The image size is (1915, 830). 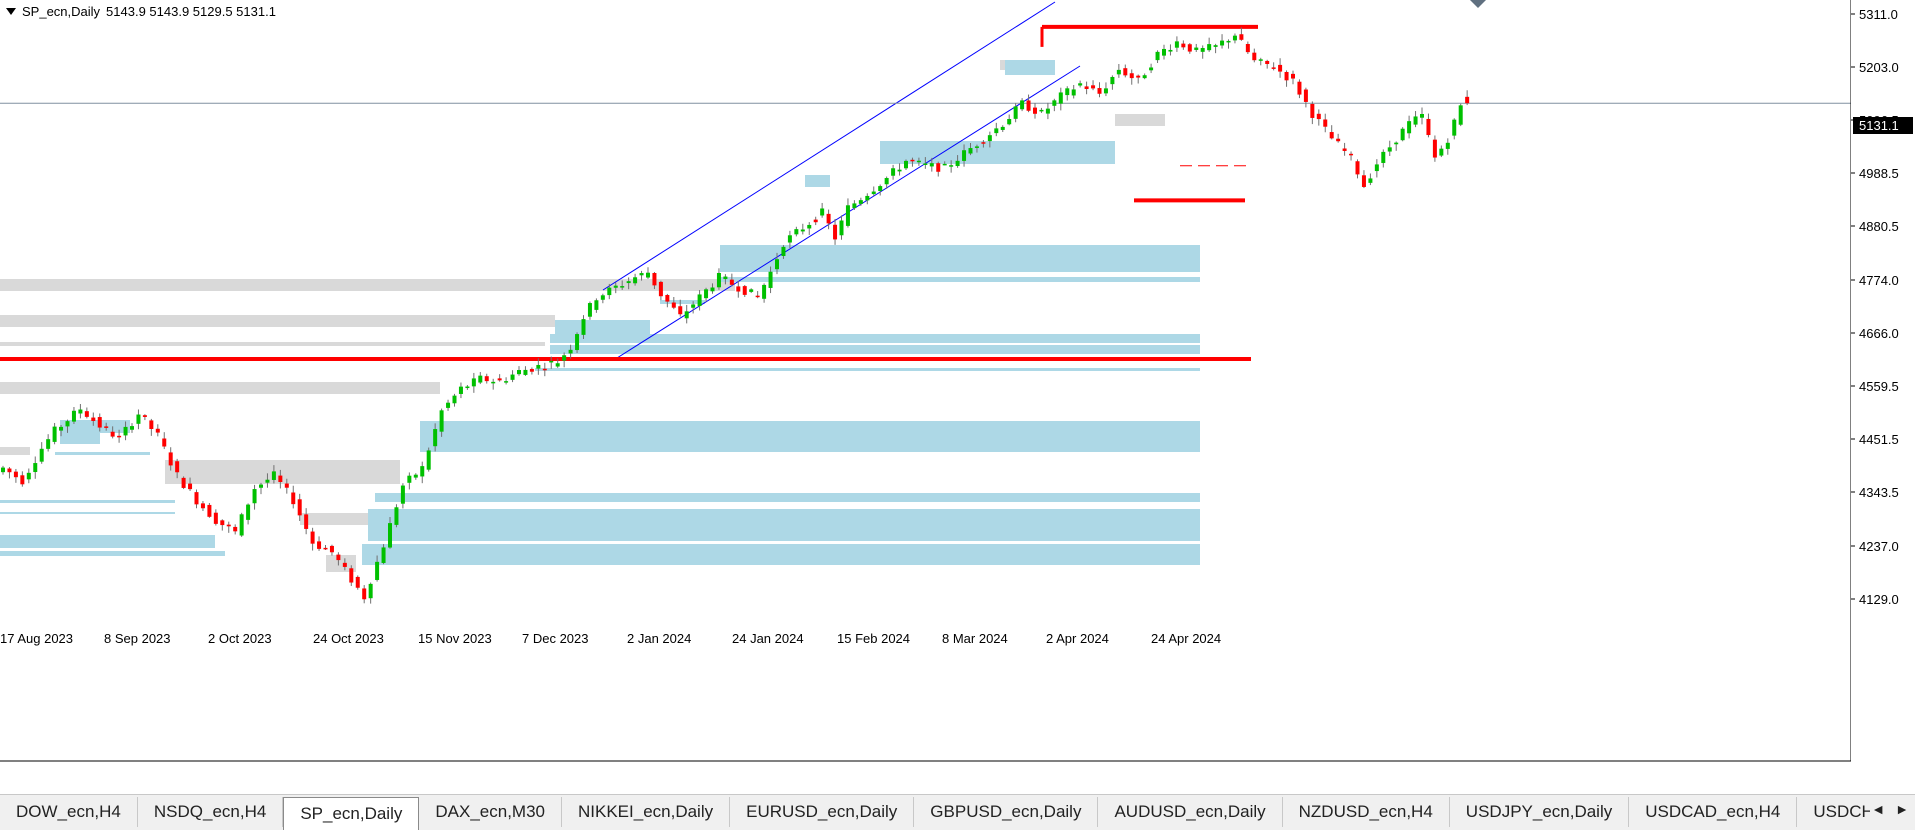 I want to click on time-tick-label: 8 Mar 2024, so click(x=975, y=638).